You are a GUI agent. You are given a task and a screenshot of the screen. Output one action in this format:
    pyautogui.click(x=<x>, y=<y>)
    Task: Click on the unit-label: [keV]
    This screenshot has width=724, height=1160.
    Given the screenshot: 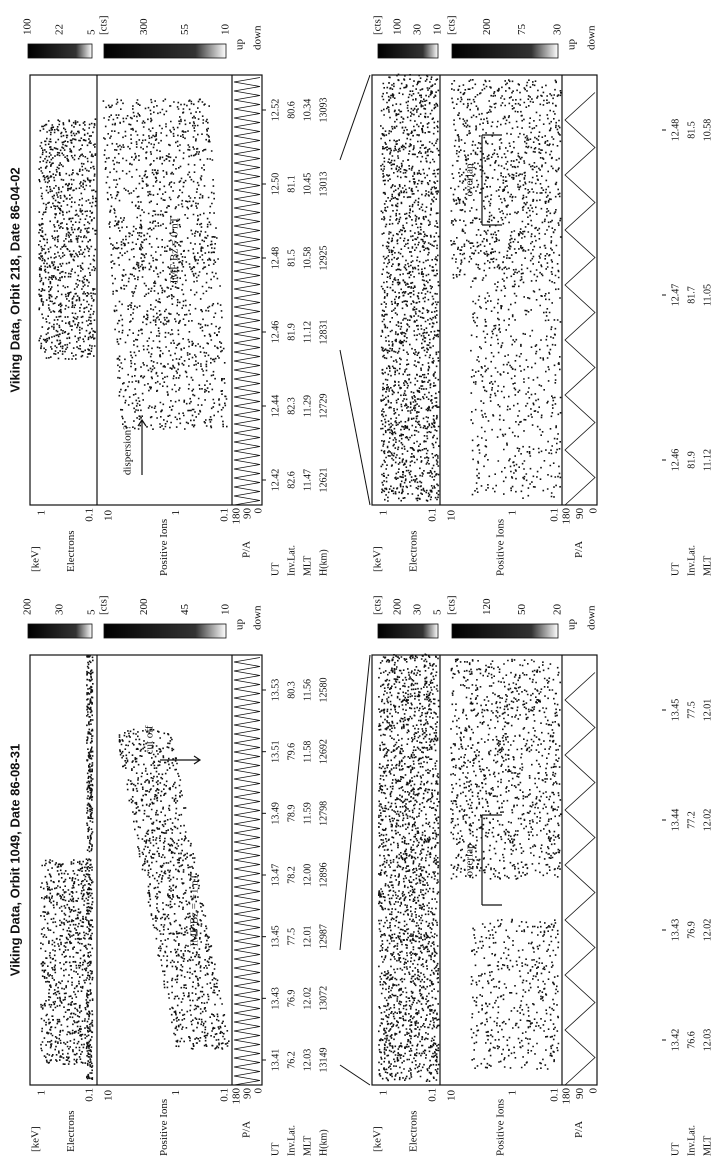 What is the action you would take?
    pyautogui.click(x=378, y=1139)
    